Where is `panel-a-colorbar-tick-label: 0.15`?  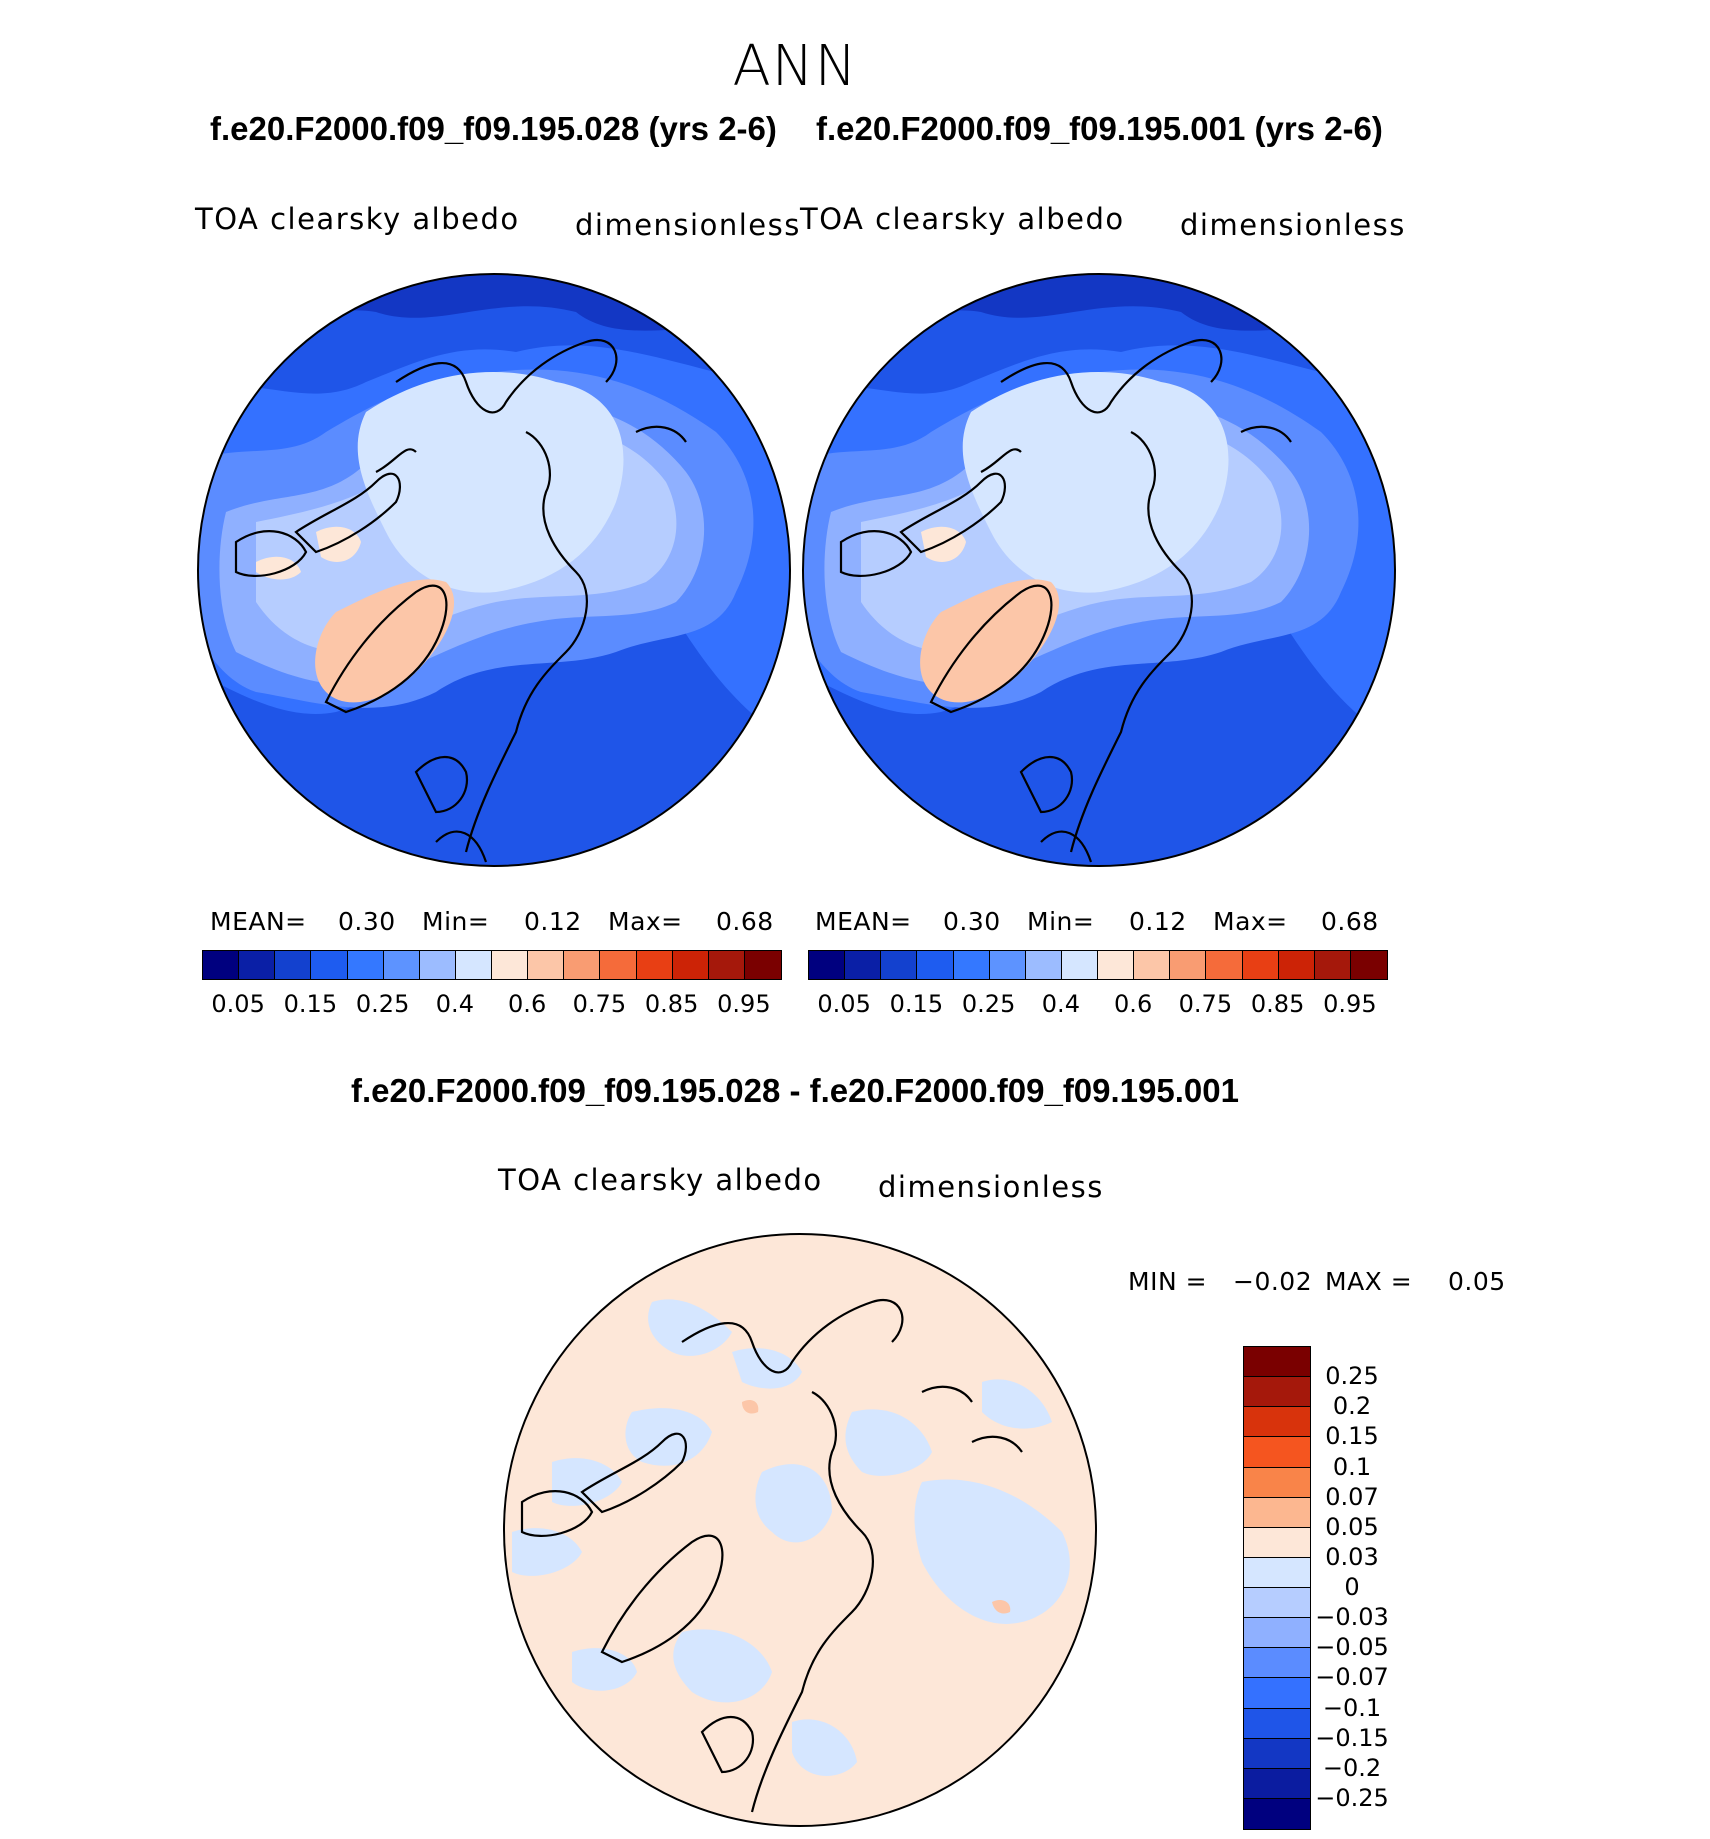
panel-a-colorbar-tick-label: 0.15 is located at coordinates (310, 1004).